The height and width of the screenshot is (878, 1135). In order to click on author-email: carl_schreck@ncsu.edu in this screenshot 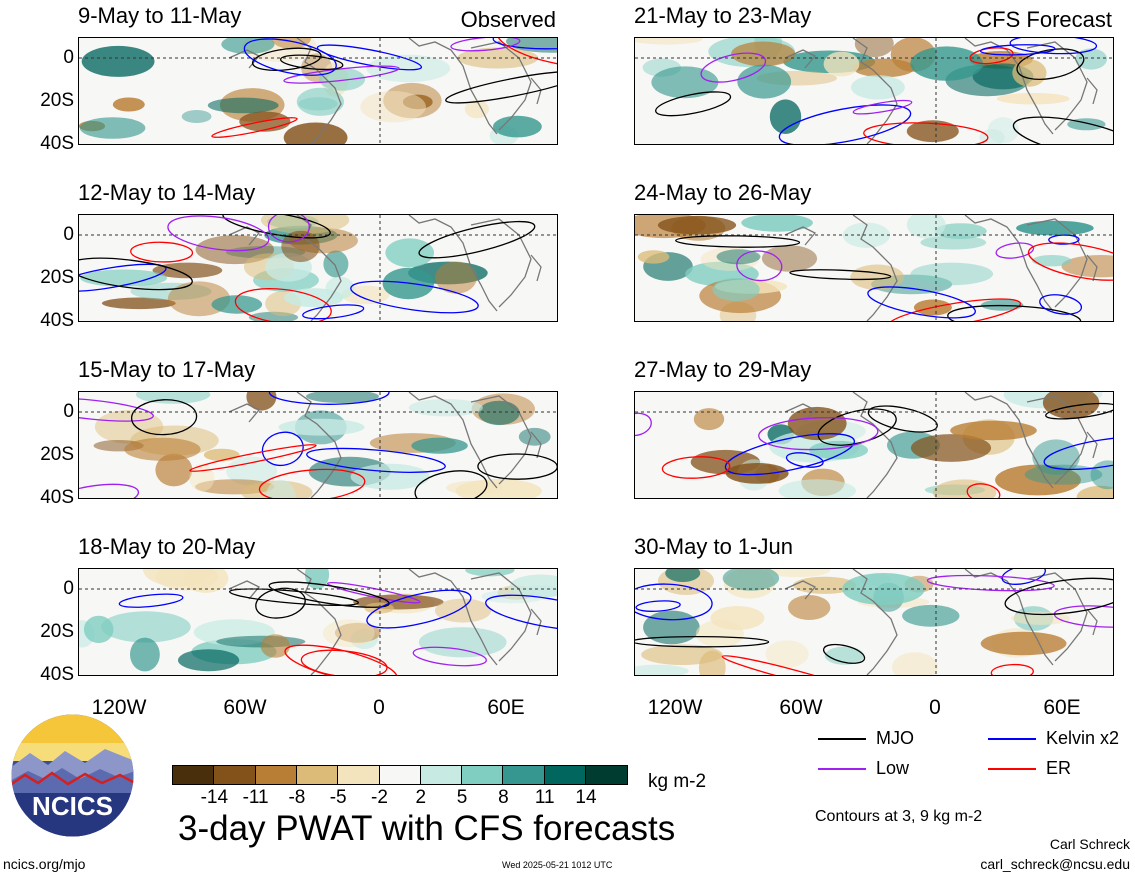, I will do `click(1055, 864)`.